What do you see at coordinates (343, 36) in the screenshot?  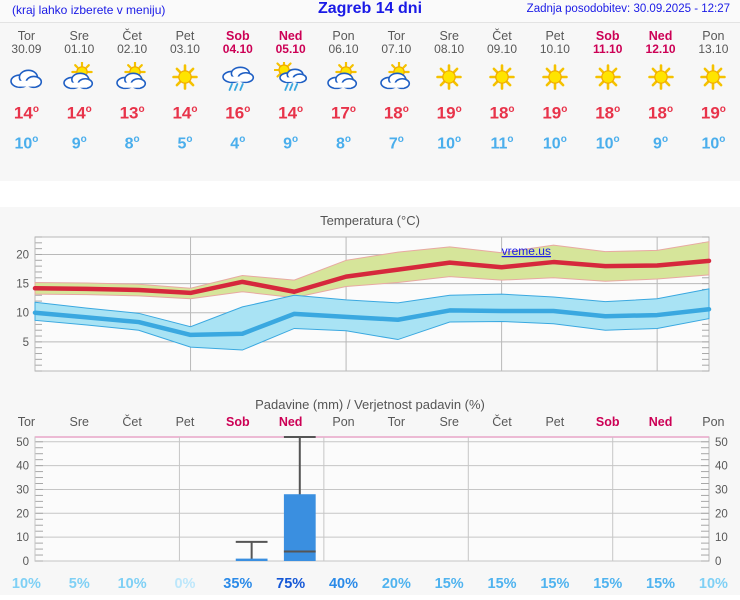 I see `day-name: Pon` at bounding box center [343, 36].